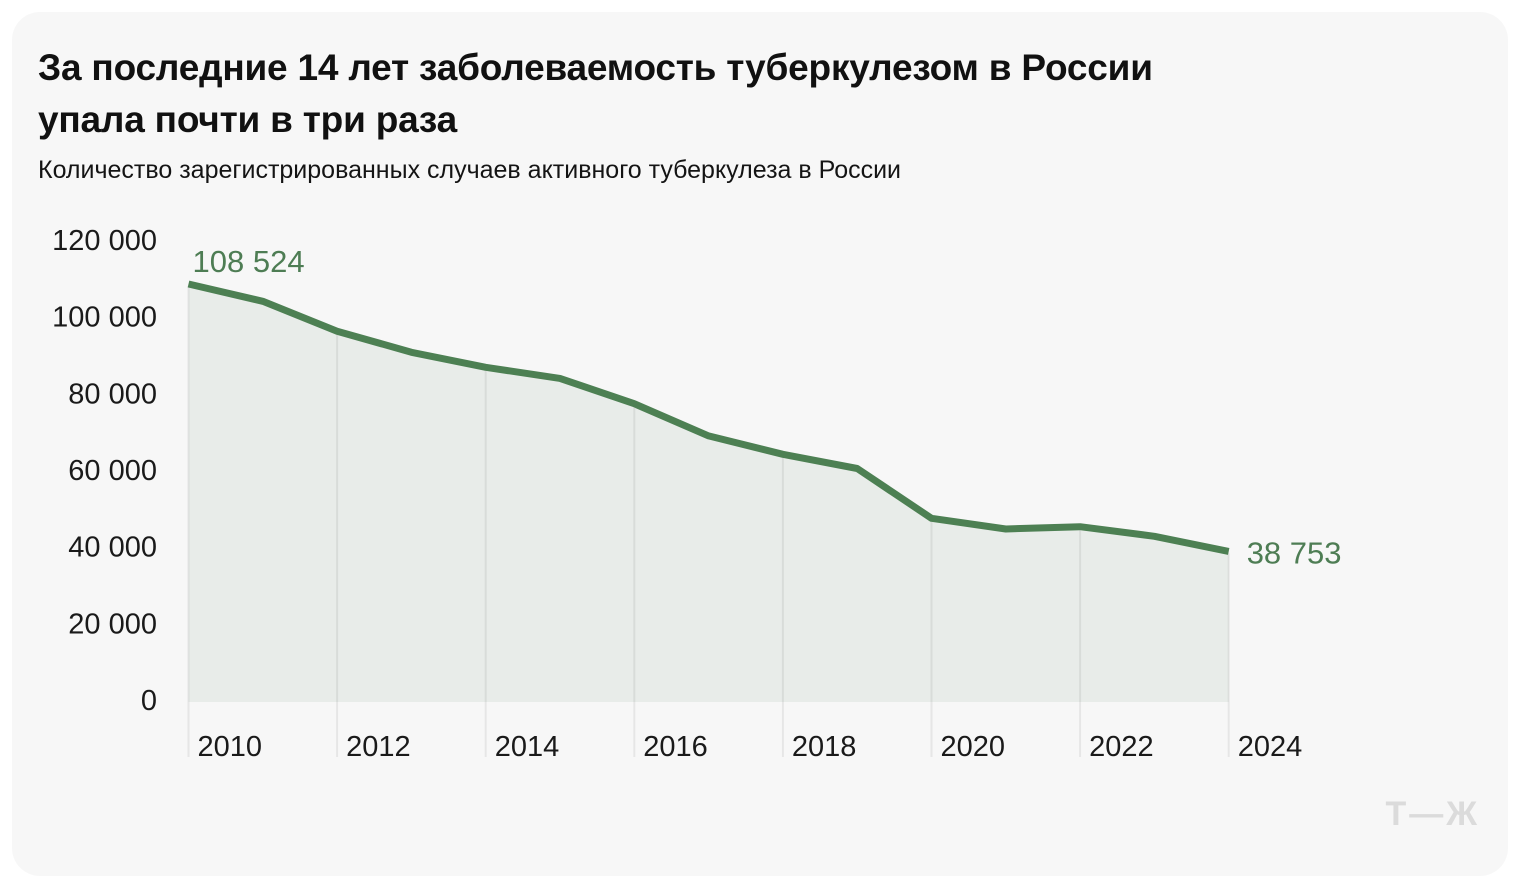 This screenshot has height=888, width=1520. I want to click on y-tick-label: 100 000, so click(104, 318).